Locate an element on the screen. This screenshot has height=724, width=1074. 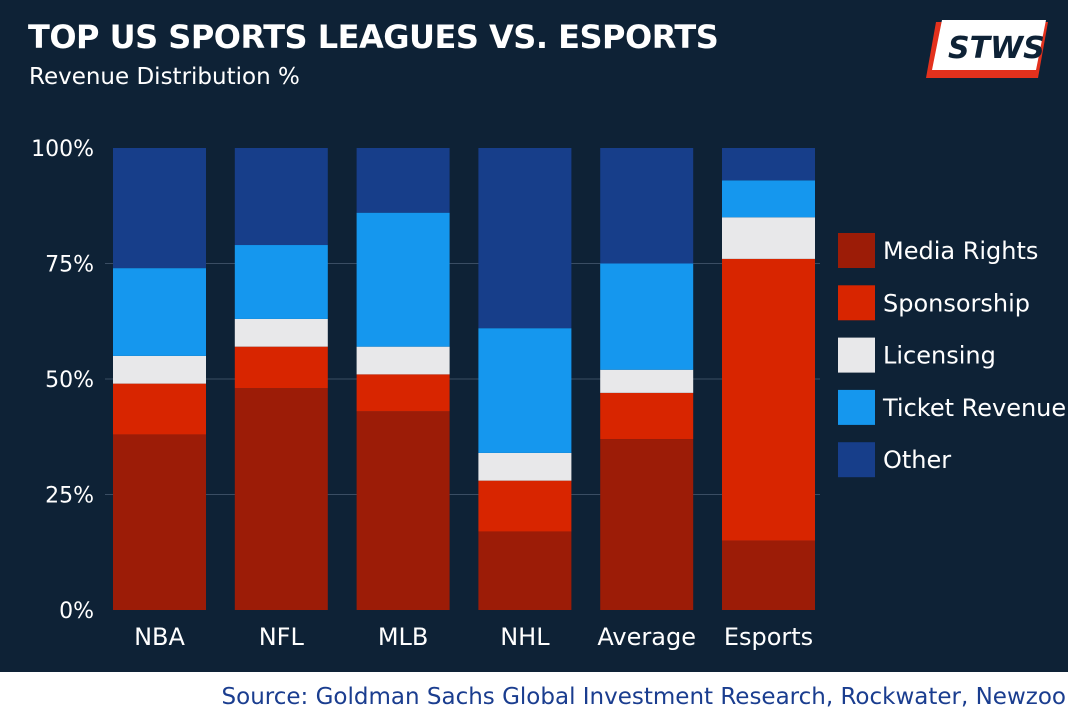
x-category-label: Esports is located at coordinates (768, 637).